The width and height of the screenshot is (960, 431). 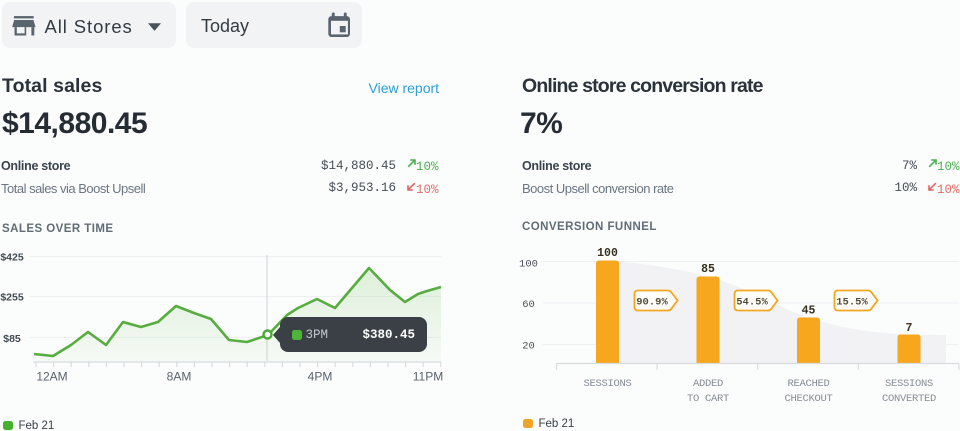 What do you see at coordinates (708, 399) in the screenshot?
I see `svg-text: TO CART` at bounding box center [708, 399].